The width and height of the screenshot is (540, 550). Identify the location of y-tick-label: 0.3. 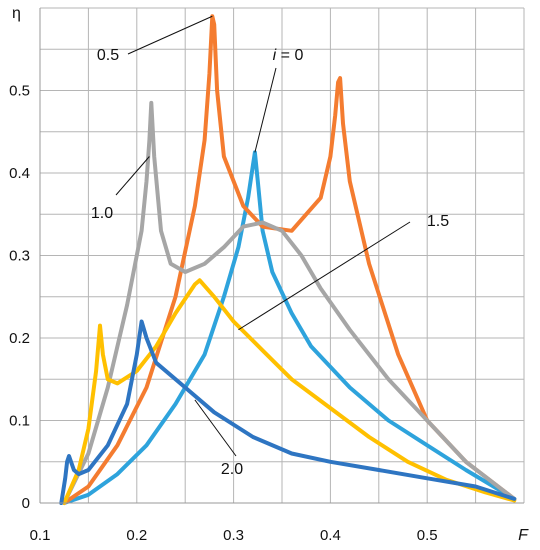
(19, 256).